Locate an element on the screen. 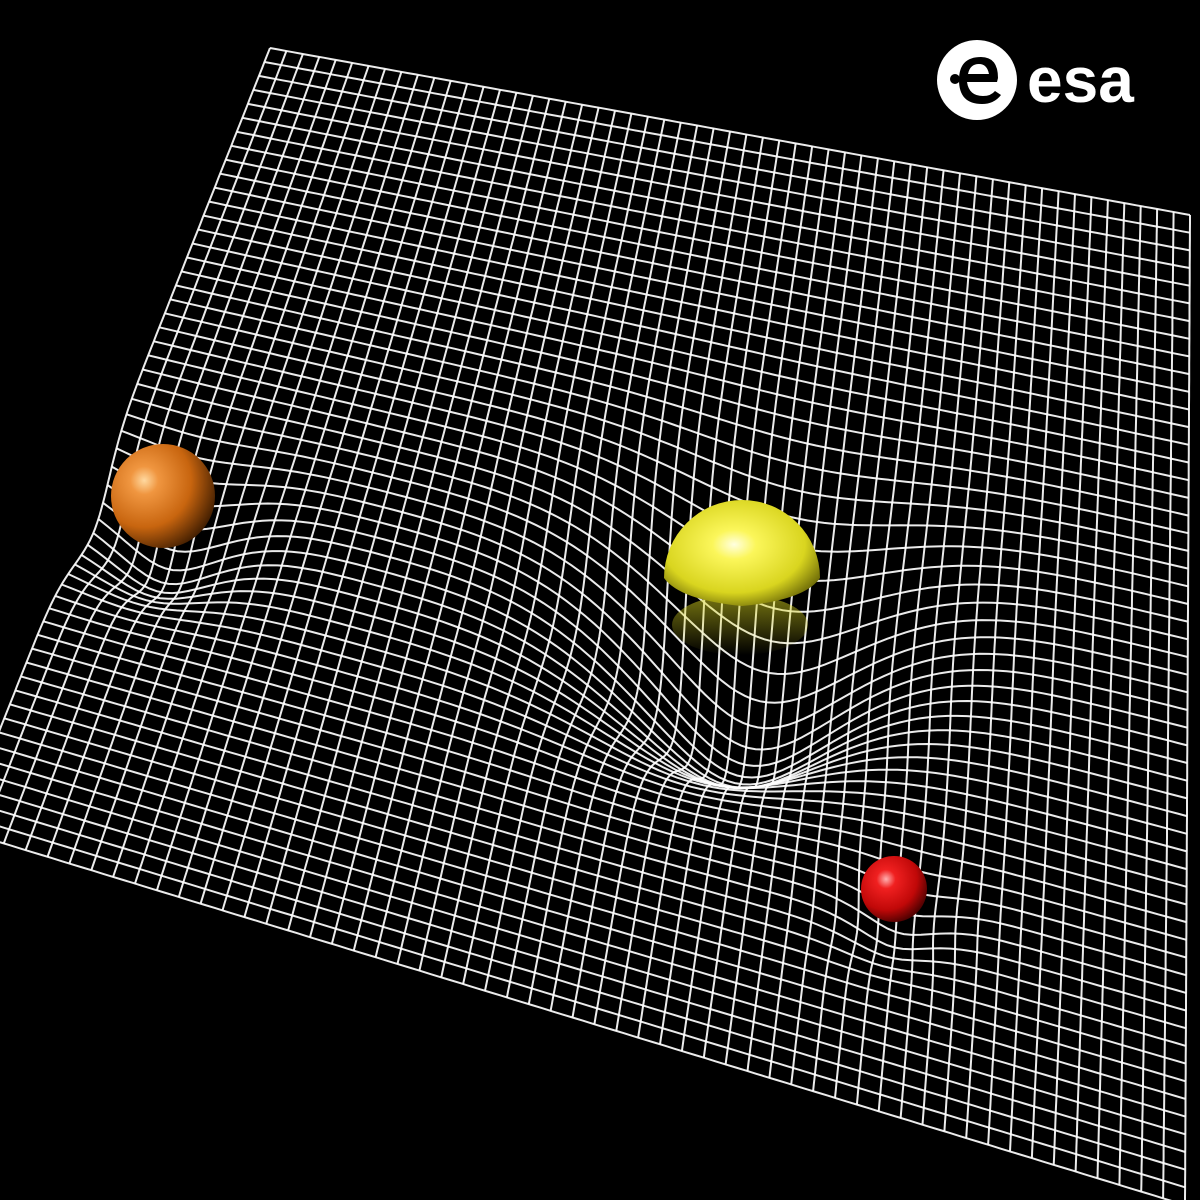 The image size is (1200, 1200). red-planet is located at coordinates (894, 889).